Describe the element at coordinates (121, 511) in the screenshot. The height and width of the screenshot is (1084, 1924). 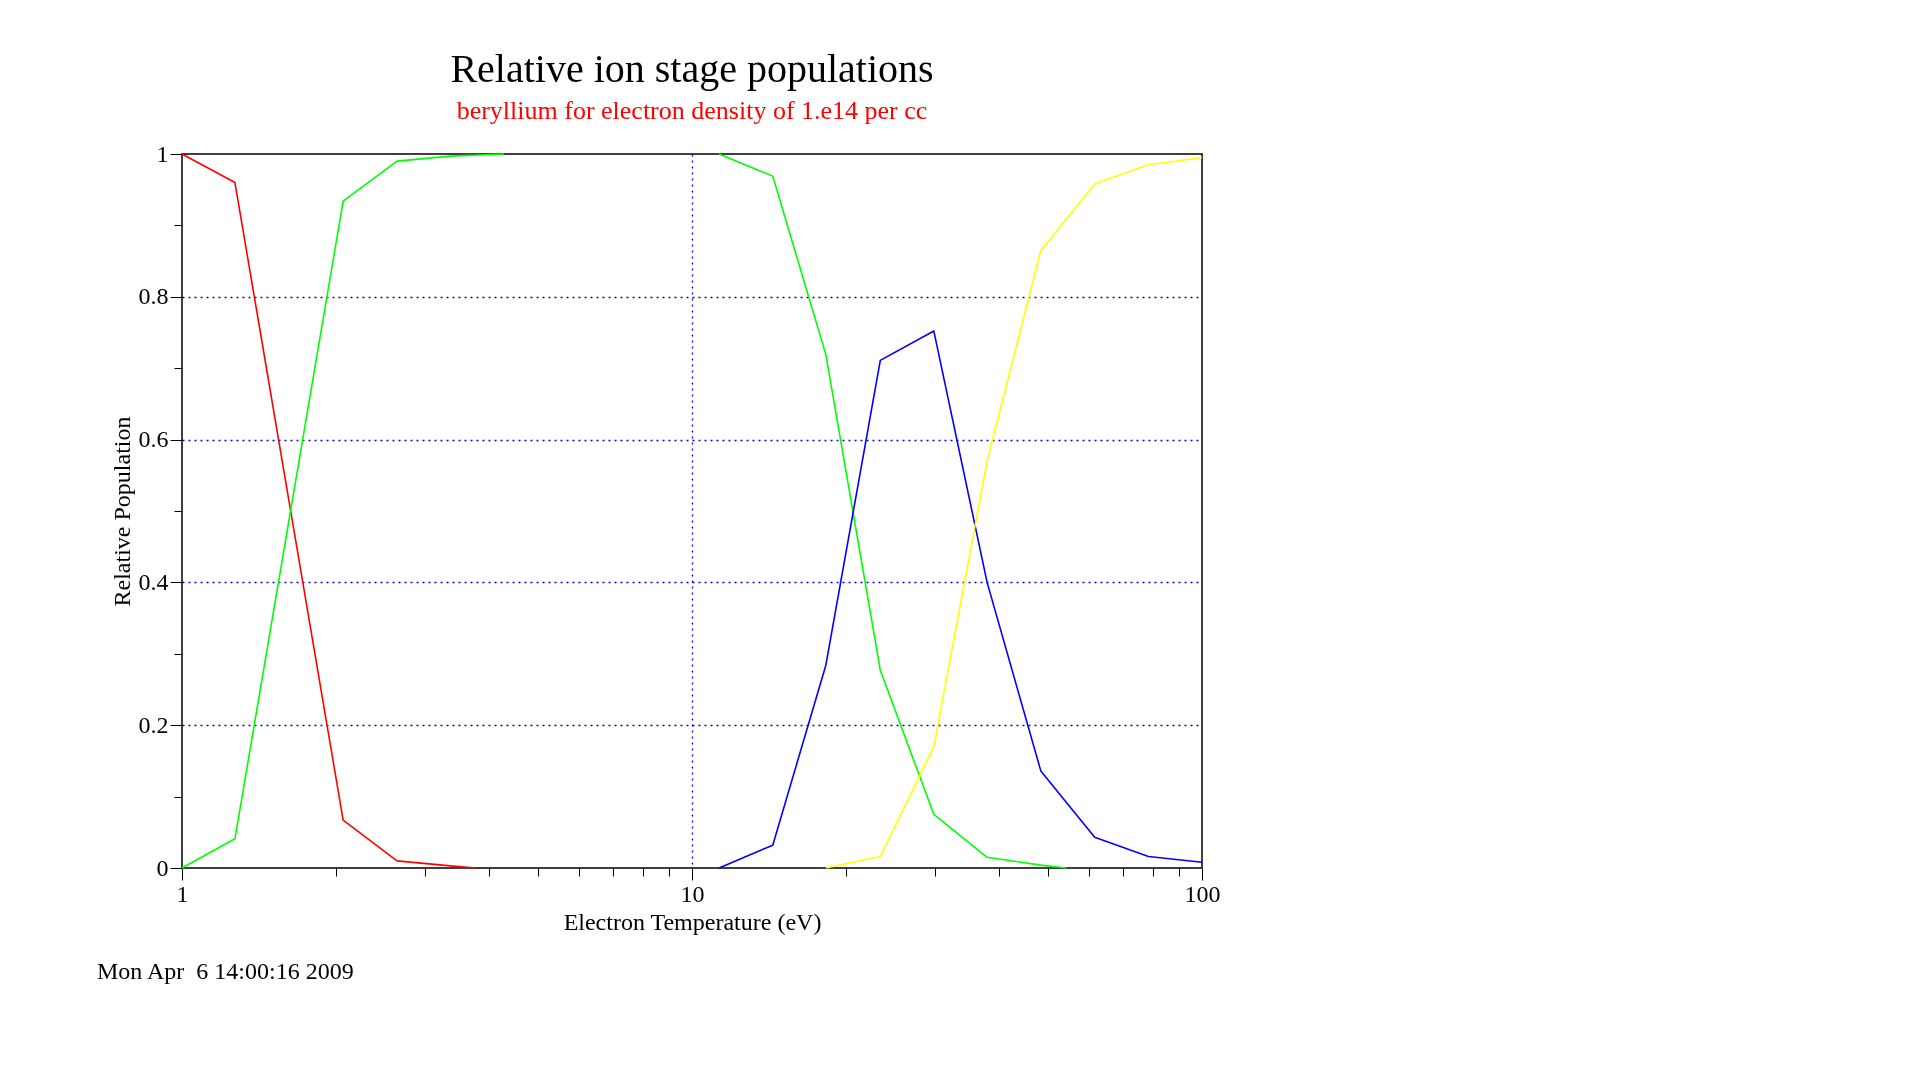
I see `y-axis-title: Relative Population` at that location.